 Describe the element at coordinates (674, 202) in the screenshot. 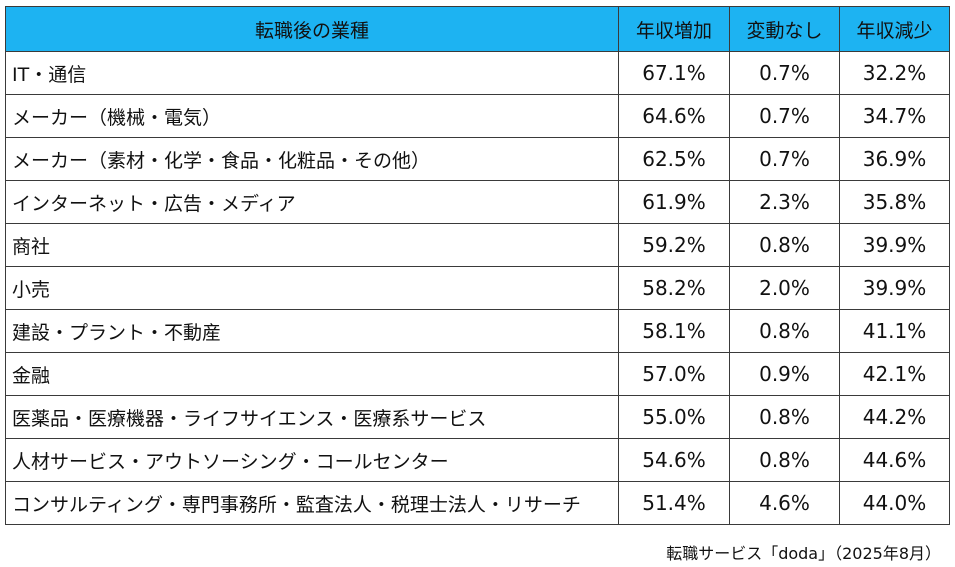

I see `increase-cell: 61.9%` at that location.